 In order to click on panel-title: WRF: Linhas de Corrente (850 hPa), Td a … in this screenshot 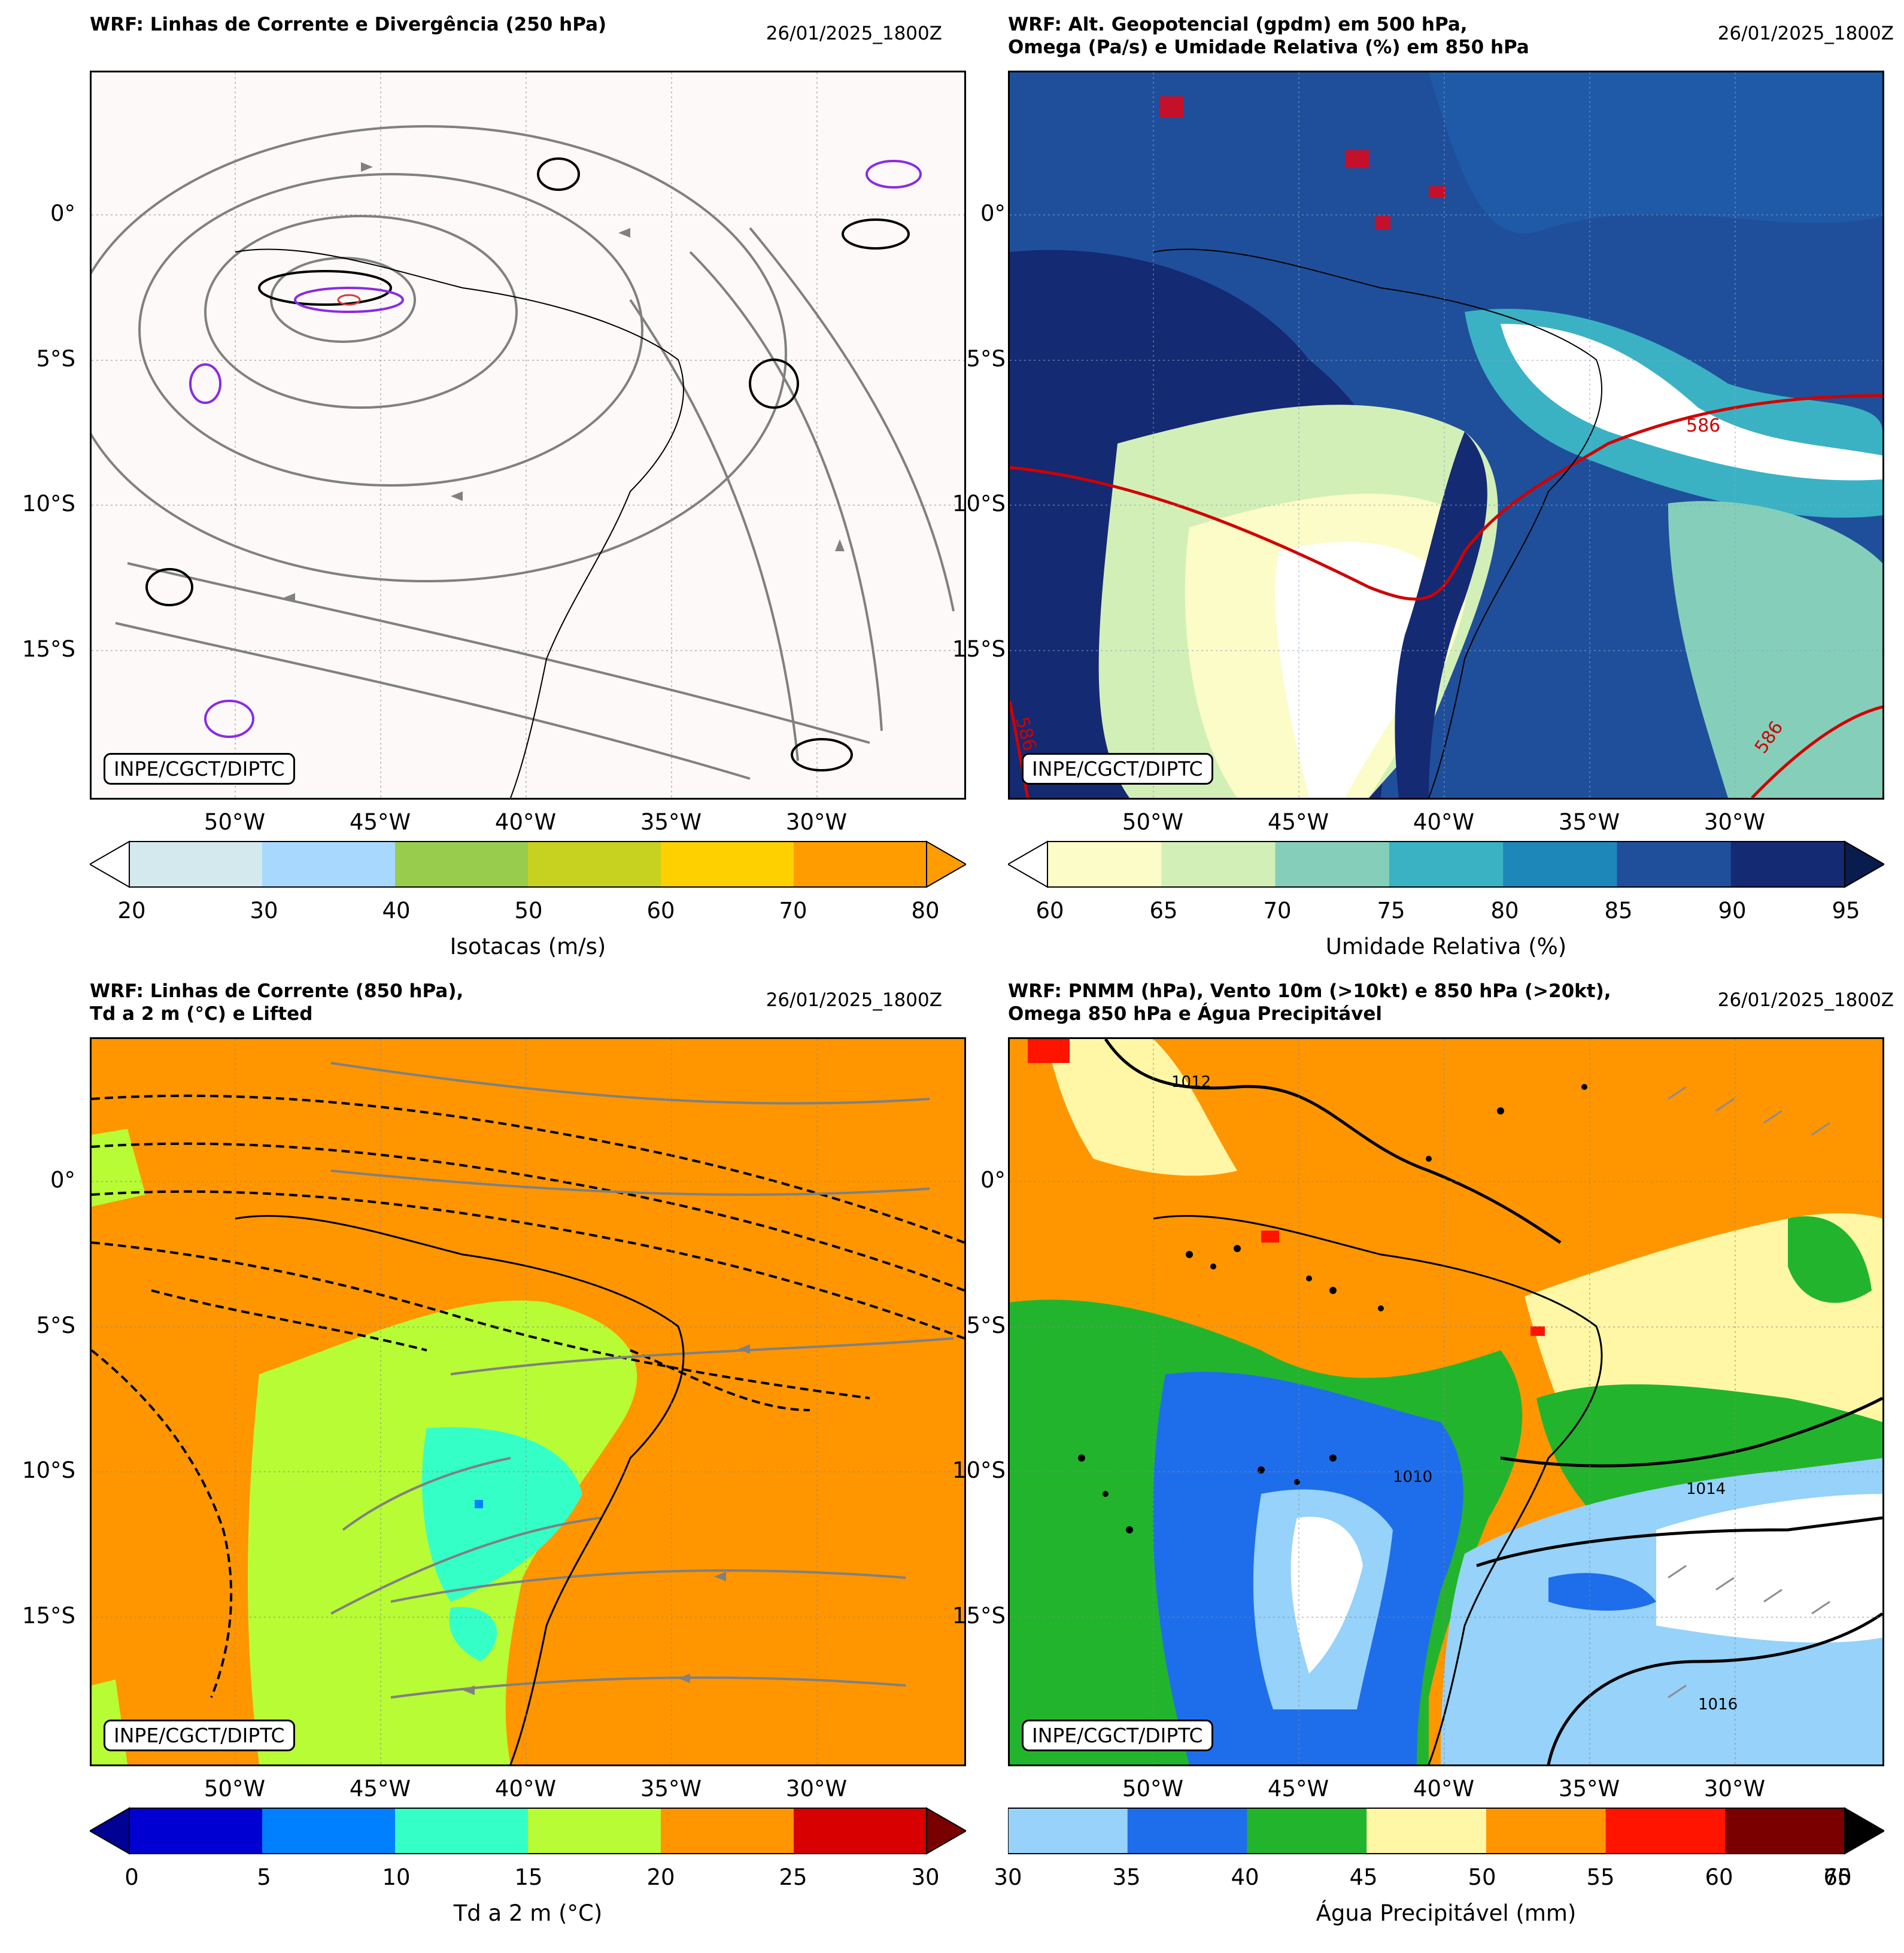, I will do `click(277, 1002)`.